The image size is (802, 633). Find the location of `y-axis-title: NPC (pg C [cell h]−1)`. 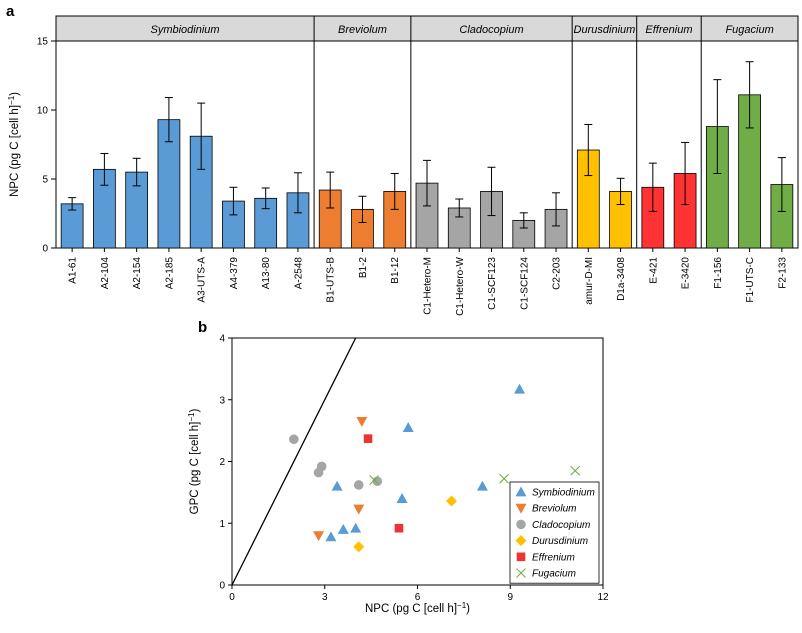

y-axis-title: NPC (pg C [cell h]−1) is located at coordinates (14, 144).